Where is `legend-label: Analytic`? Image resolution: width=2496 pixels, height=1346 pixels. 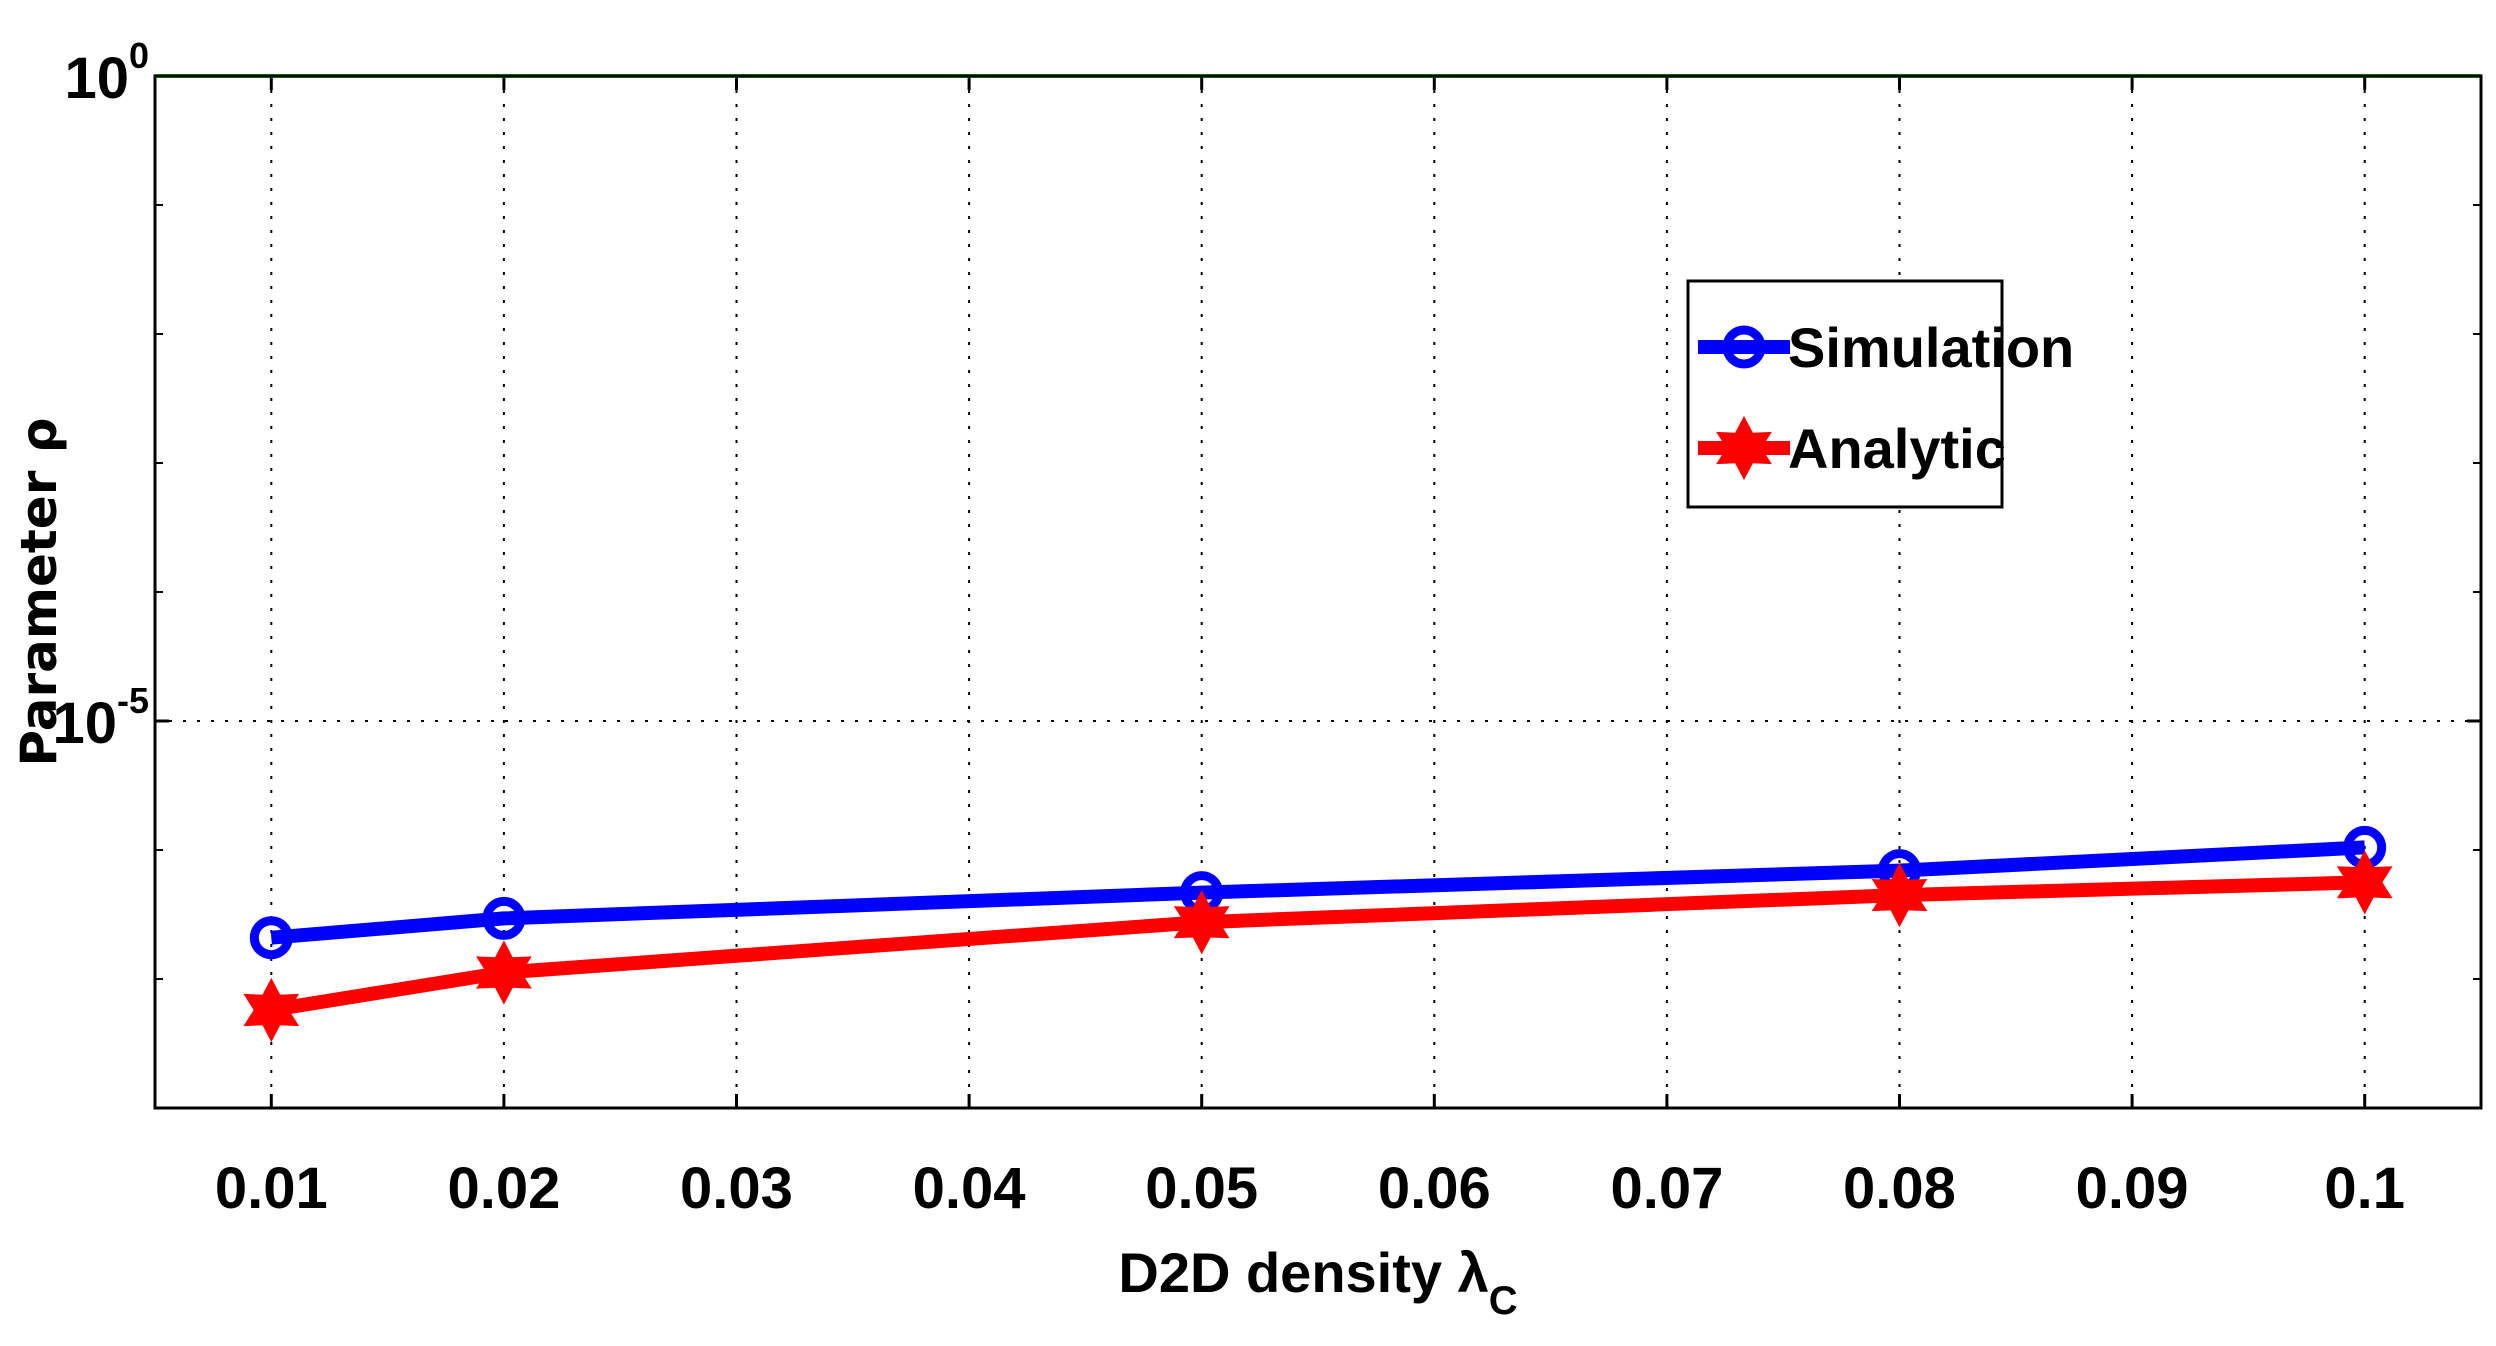
legend-label: Analytic is located at coordinates (1897, 448).